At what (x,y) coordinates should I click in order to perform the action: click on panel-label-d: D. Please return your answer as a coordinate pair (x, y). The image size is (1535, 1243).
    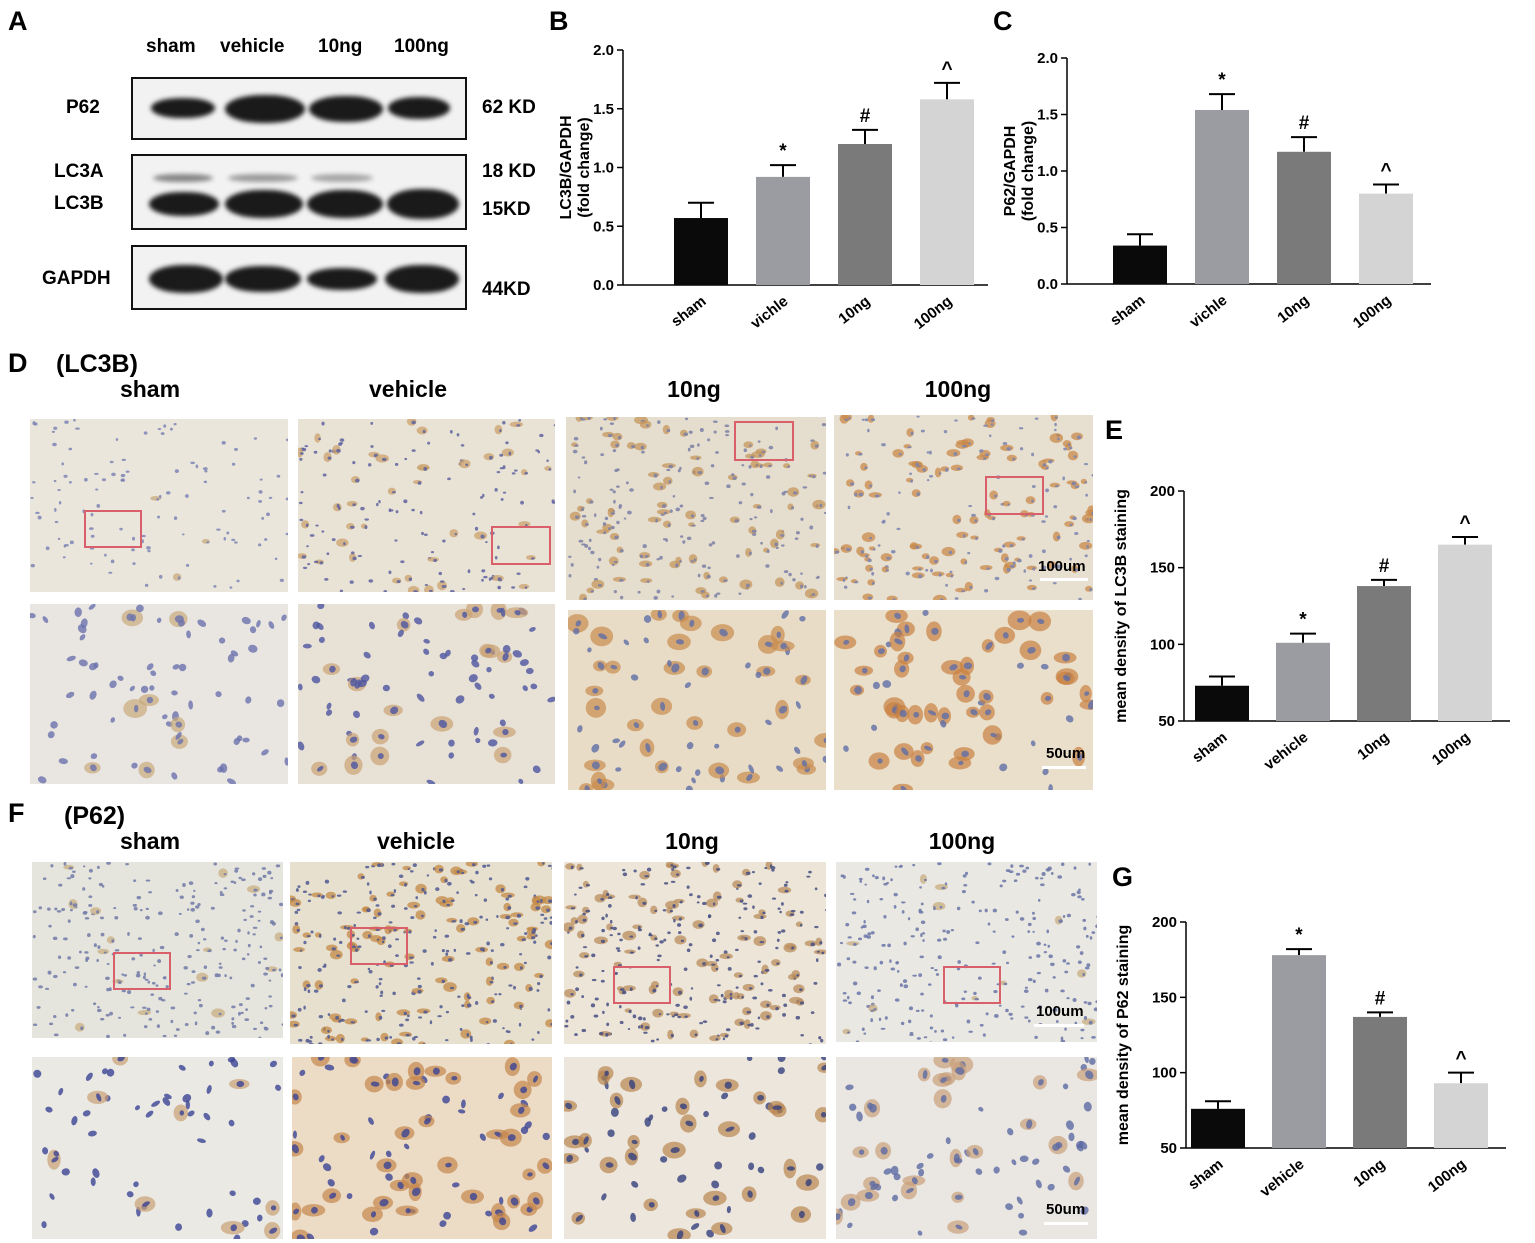
    Looking at the image, I should click on (18, 363).